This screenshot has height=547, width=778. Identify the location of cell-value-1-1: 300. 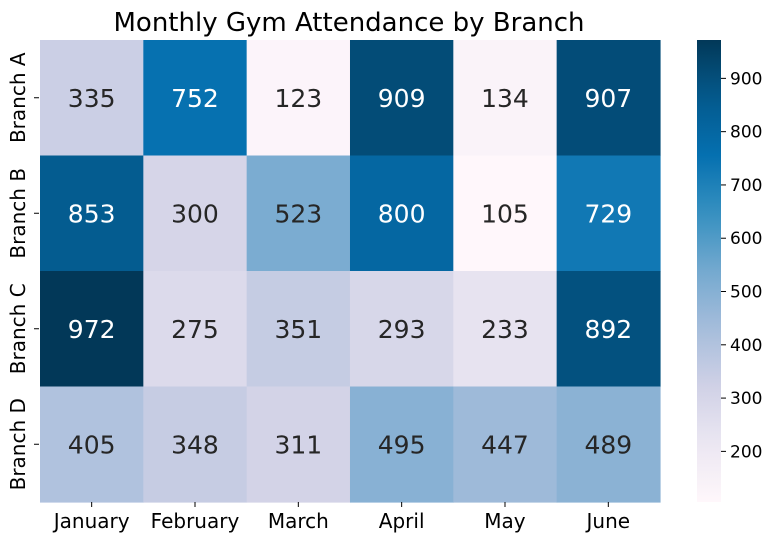
(195, 213).